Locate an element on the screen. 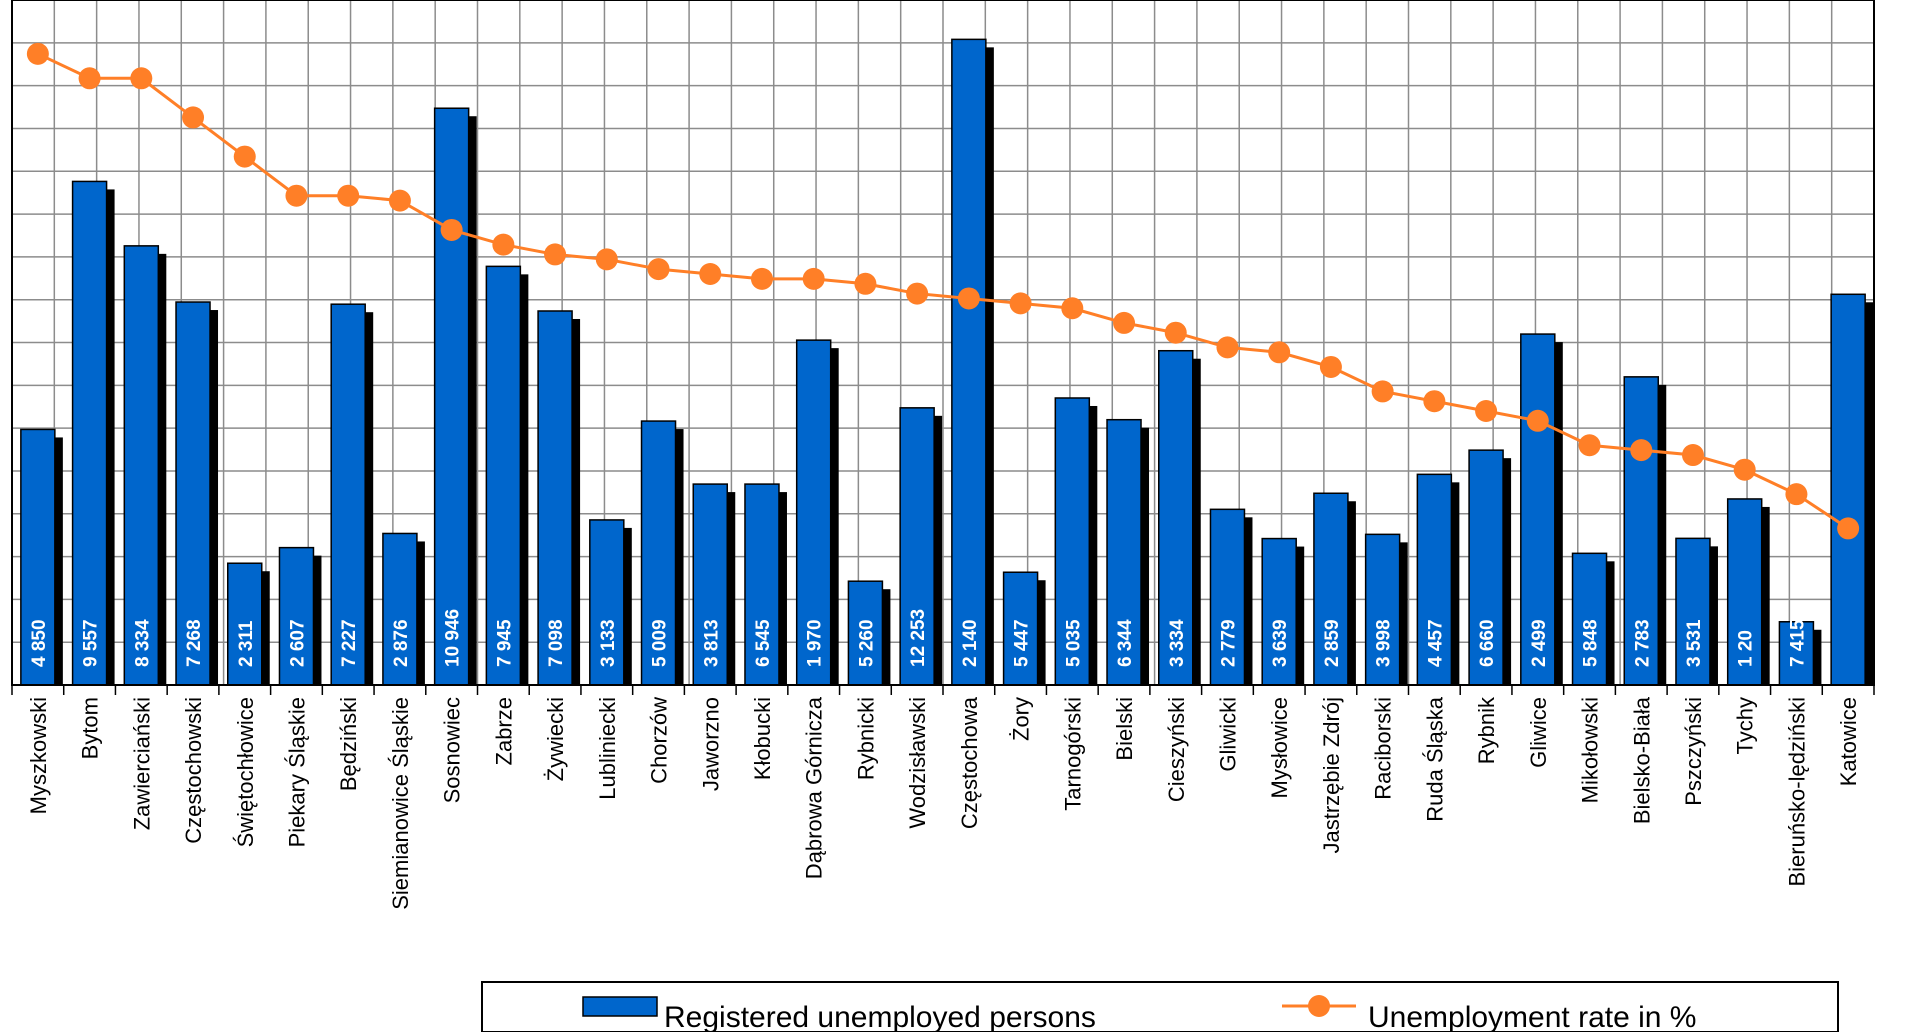  bar-value-label: 4 457 is located at coordinates (1435, 643).